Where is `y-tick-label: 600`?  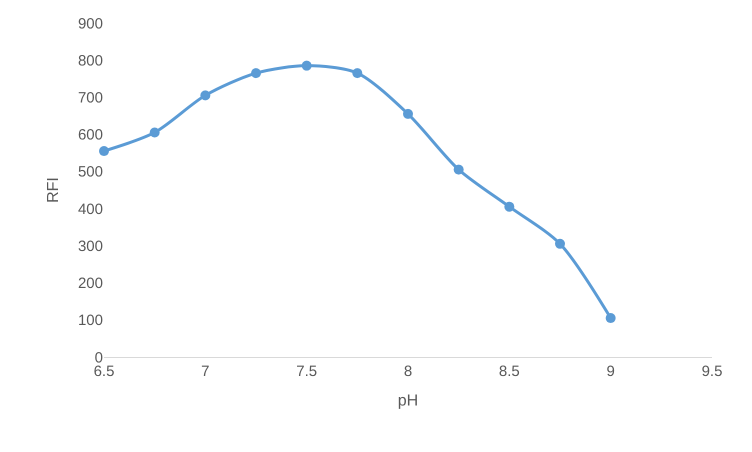 y-tick-label: 600 is located at coordinates (90, 135).